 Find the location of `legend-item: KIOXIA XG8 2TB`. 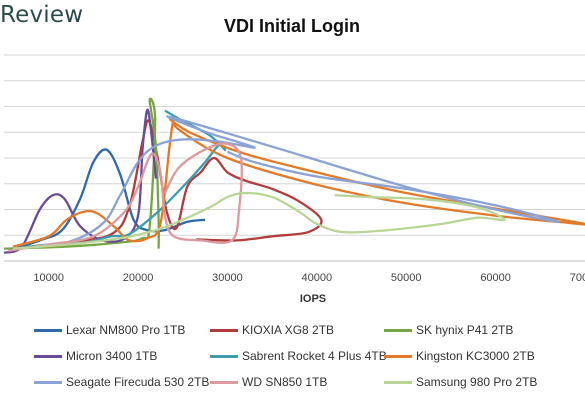

legend-item: KIOXIA XG8 2TB is located at coordinates (272, 330).